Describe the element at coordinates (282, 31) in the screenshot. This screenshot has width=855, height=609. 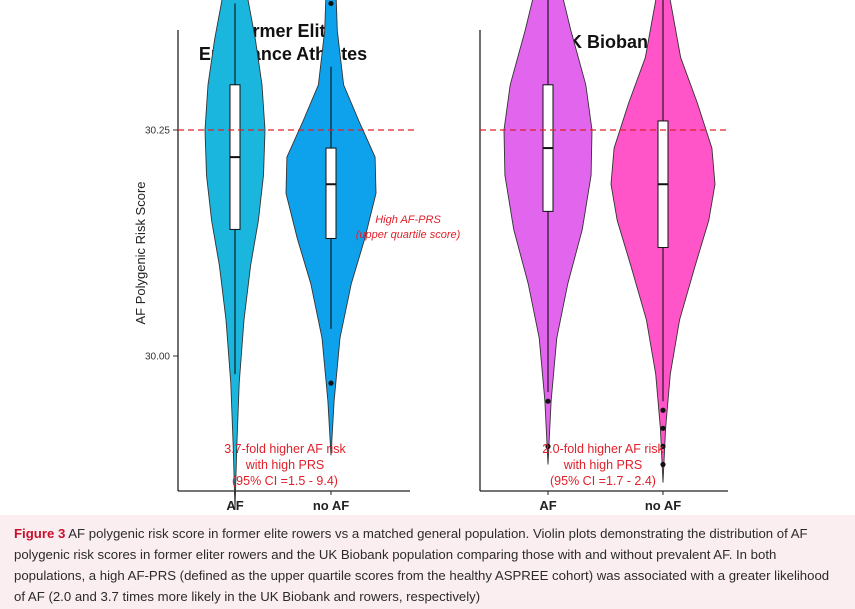
I see `panel-title-line1: Former Elite` at that location.